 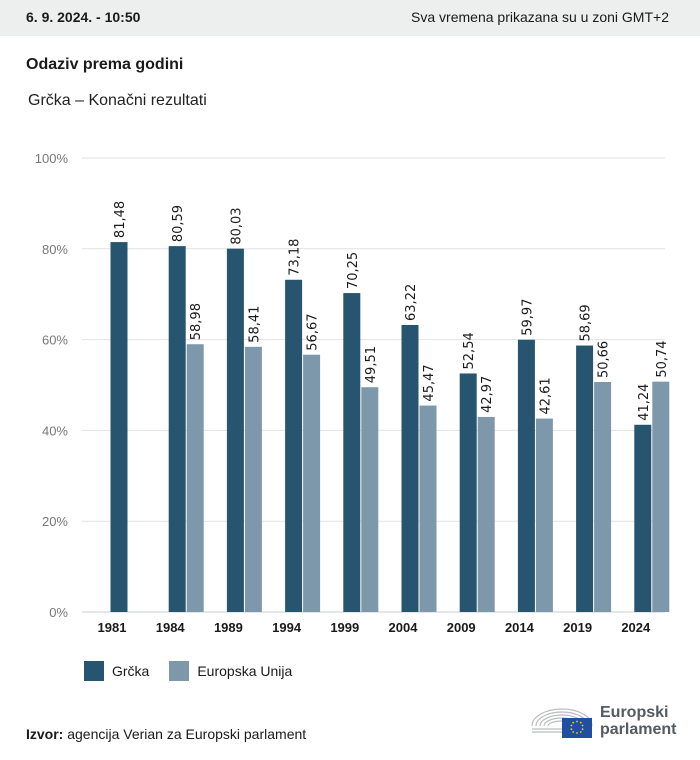 I want to click on data-label: 70,25, so click(x=353, y=270).